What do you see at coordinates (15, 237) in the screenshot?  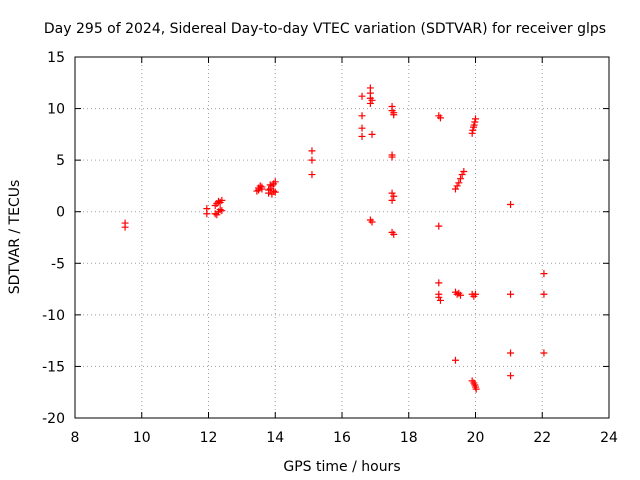 I see `y-axis-title: SDTVAR / TECUs` at bounding box center [15, 237].